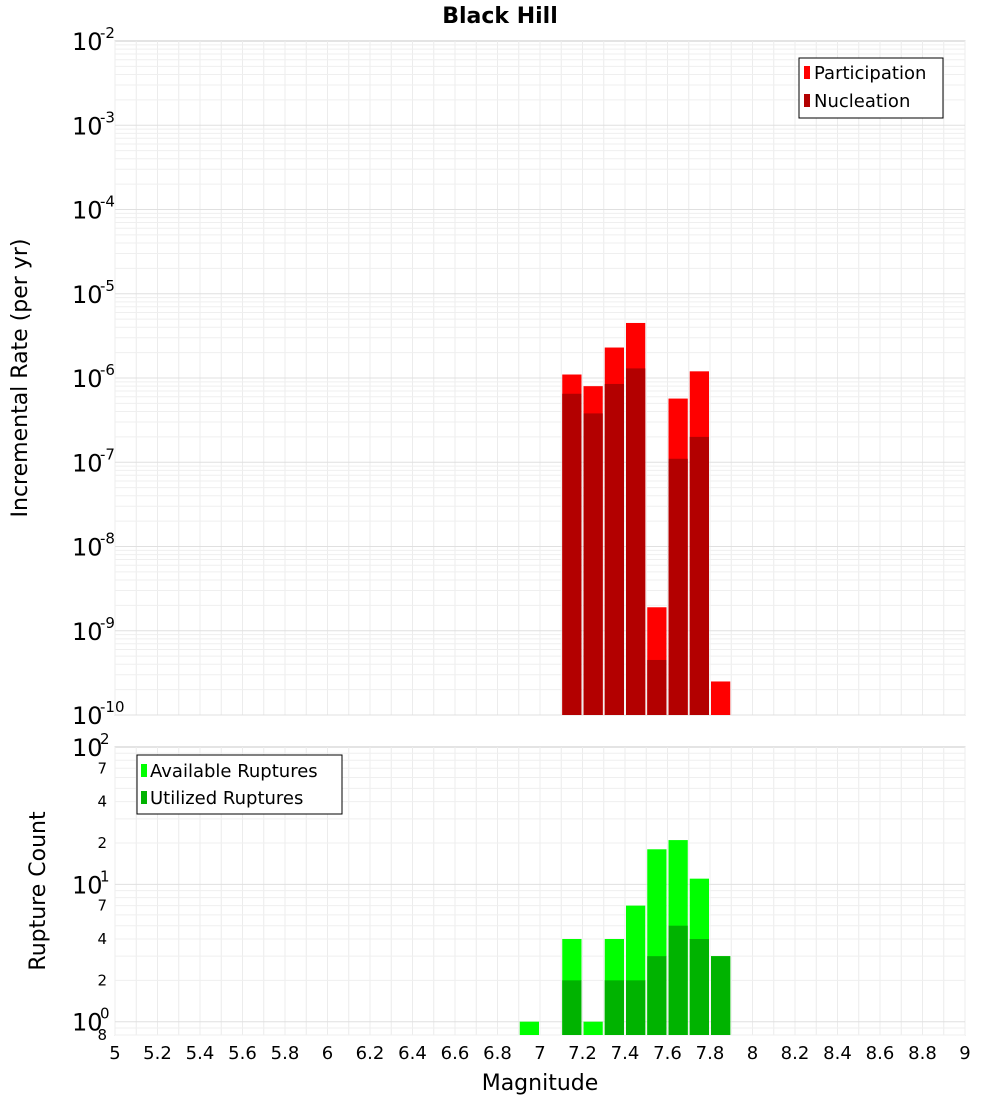 This screenshot has height=1100, width=1000. Describe the element at coordinates (242, 1053) in the screenshot. I see `x-tick-label: 5.6` at that location.